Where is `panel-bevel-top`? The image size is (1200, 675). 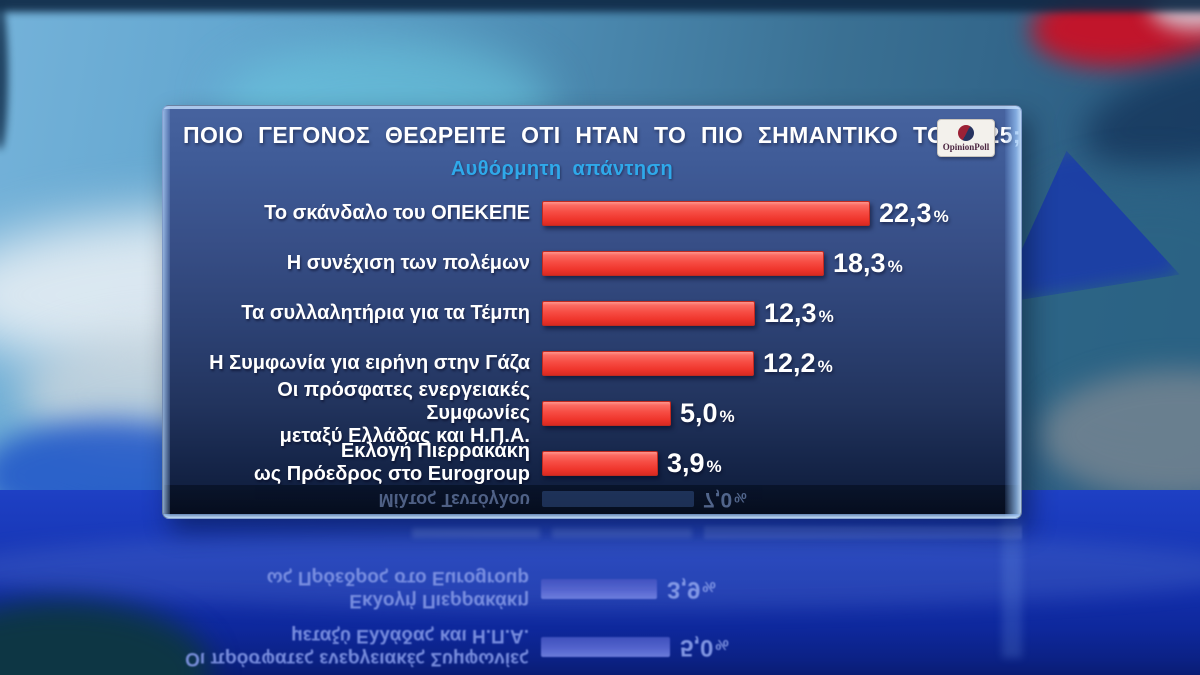
panel-bevel-top is located at coordinates (592, 107).